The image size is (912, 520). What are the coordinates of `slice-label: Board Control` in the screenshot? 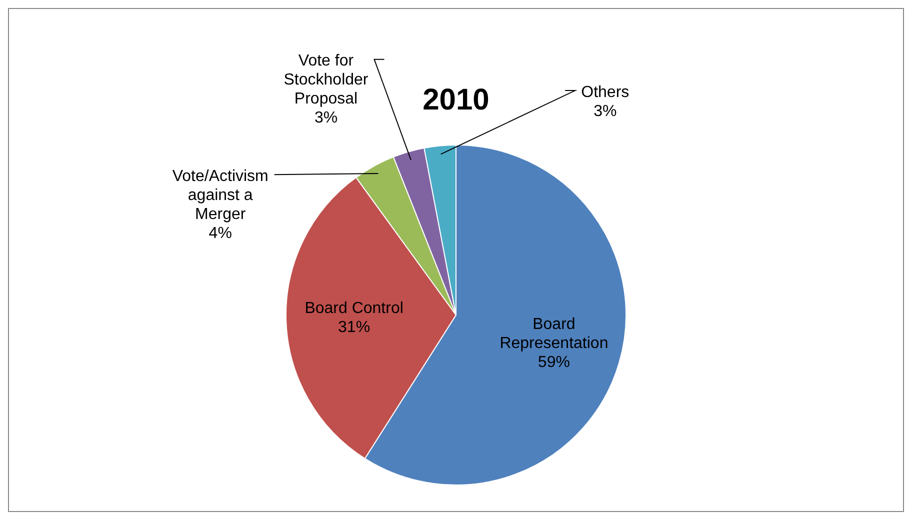 It's located at (354, 309).